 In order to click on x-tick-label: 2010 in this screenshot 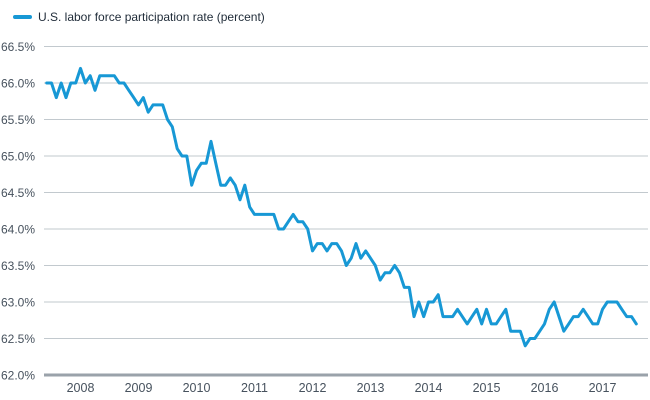, I will do `click(197, 388)`.